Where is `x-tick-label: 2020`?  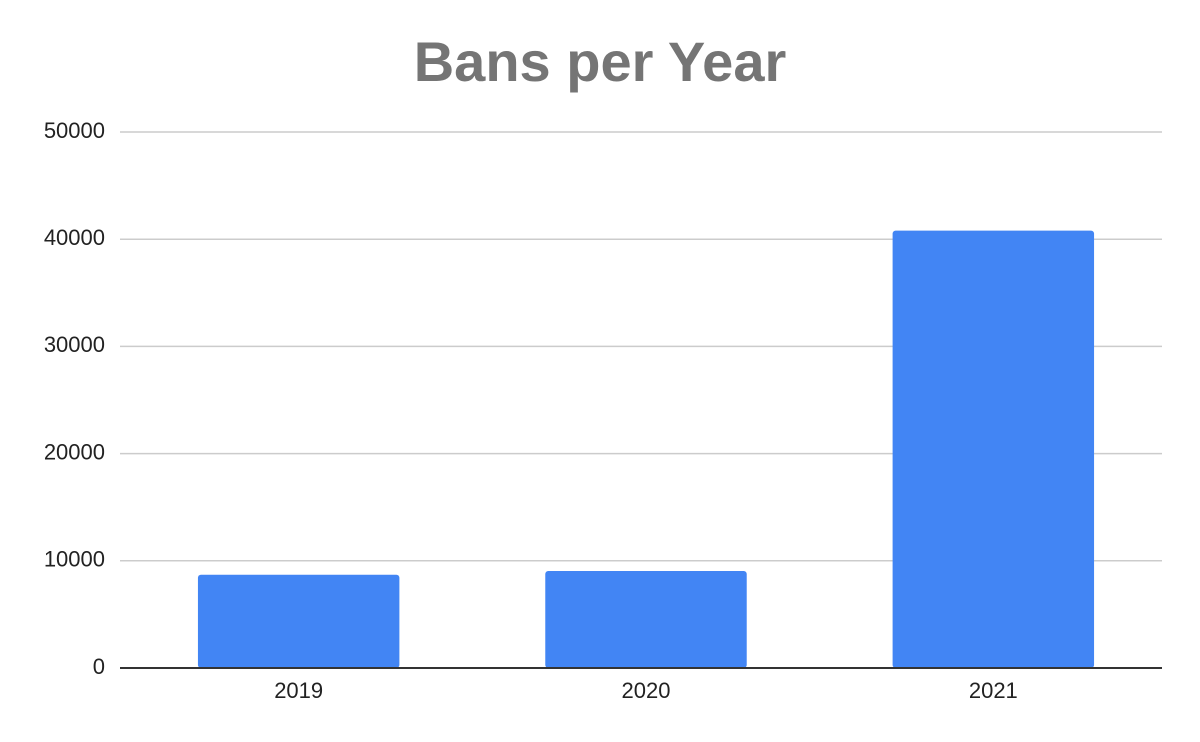 x-tick-label: 2020 is located at coordinates (646, 690).